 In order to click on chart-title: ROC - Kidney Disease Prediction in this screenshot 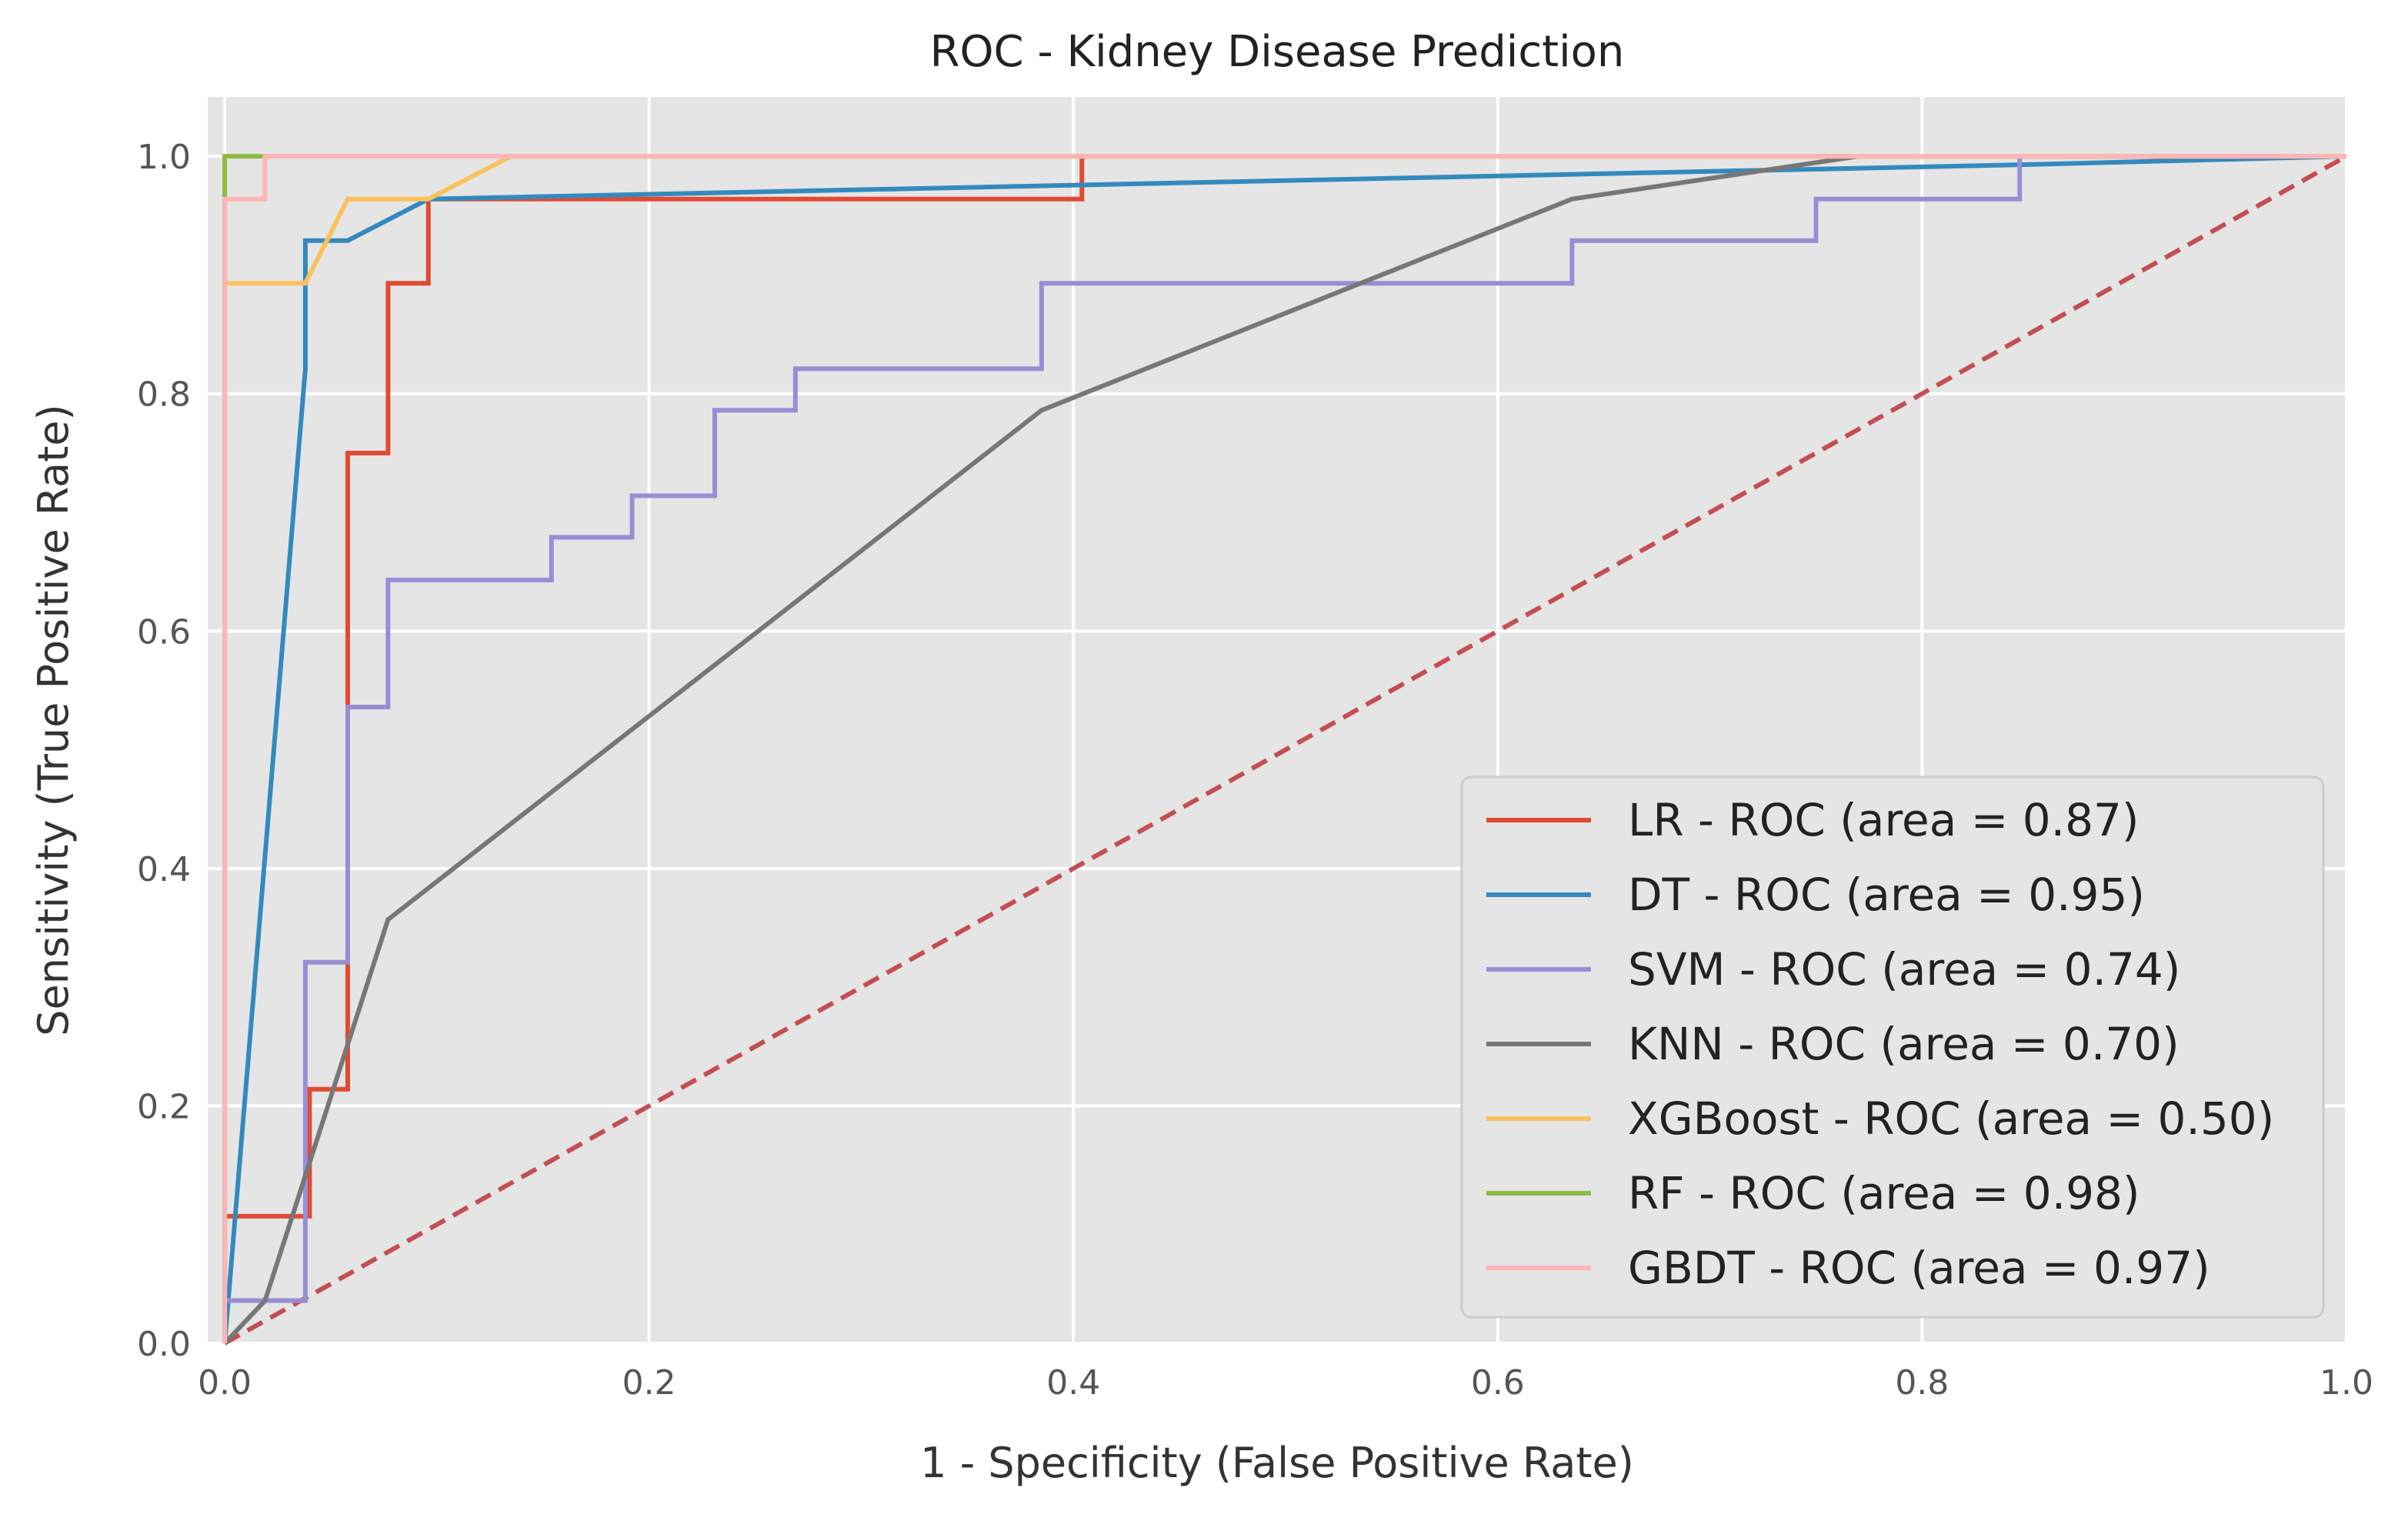, I will do `click(1277, 52)`.